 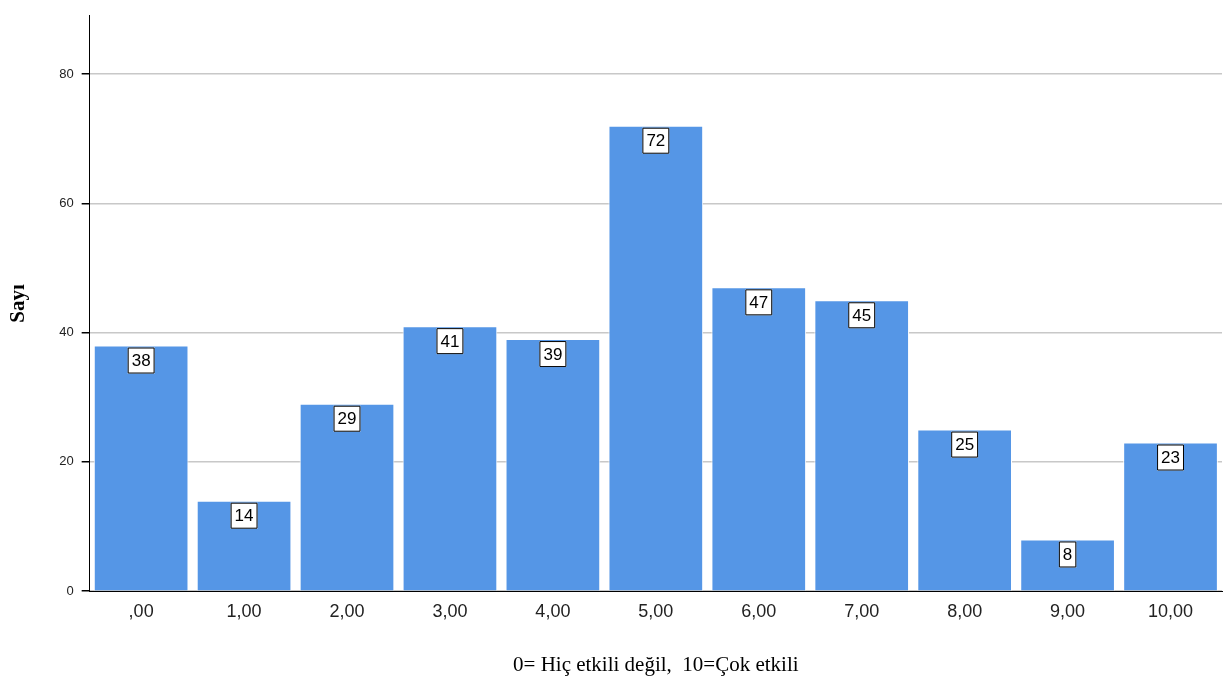 I want to click on x-tick-label: 4,00, so click(x=553, y=610).